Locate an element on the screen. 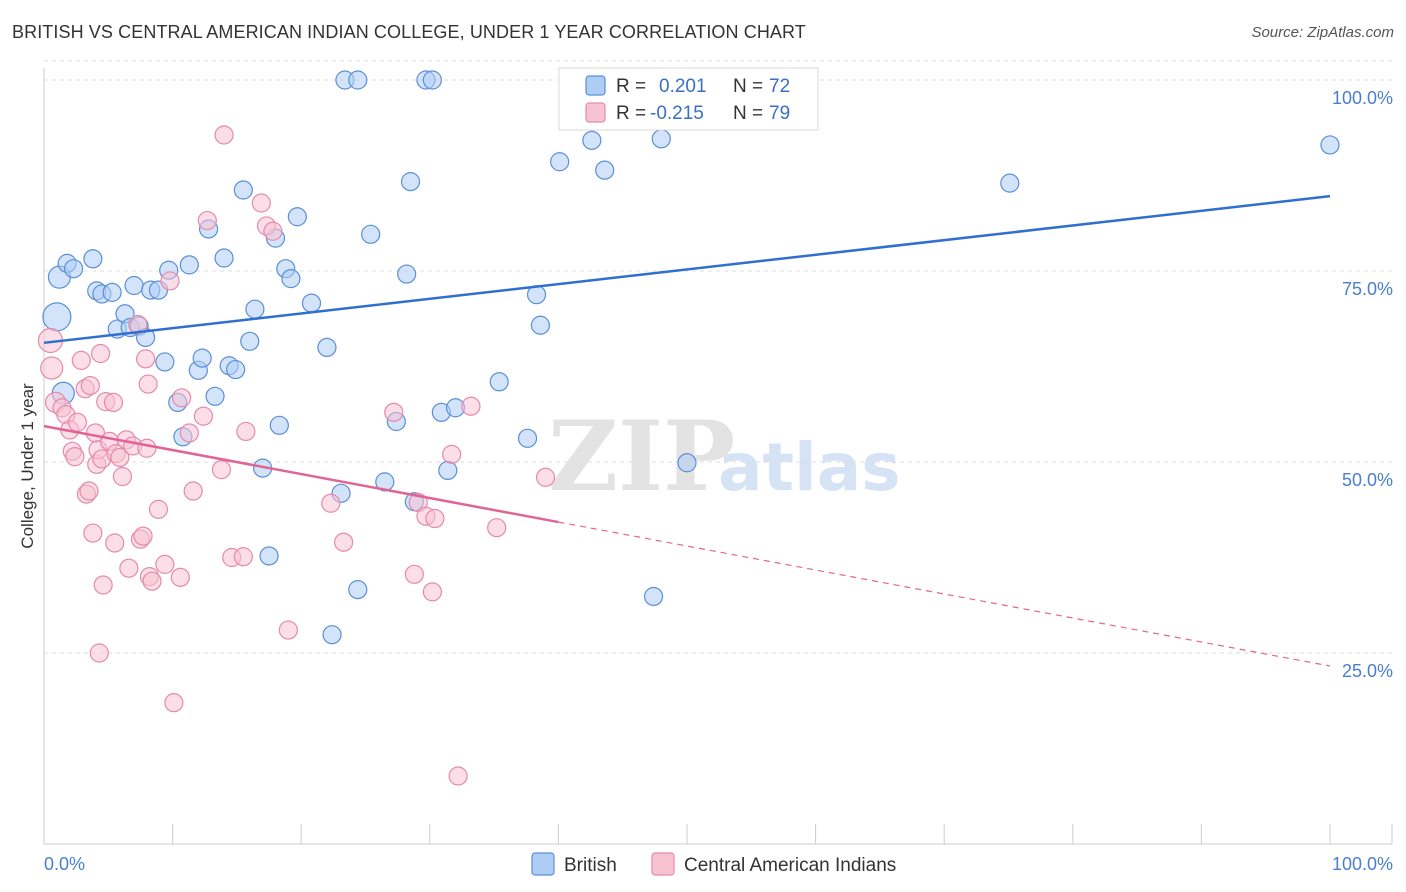  cai-trend-line-extension is located at coordinates (944, 594).